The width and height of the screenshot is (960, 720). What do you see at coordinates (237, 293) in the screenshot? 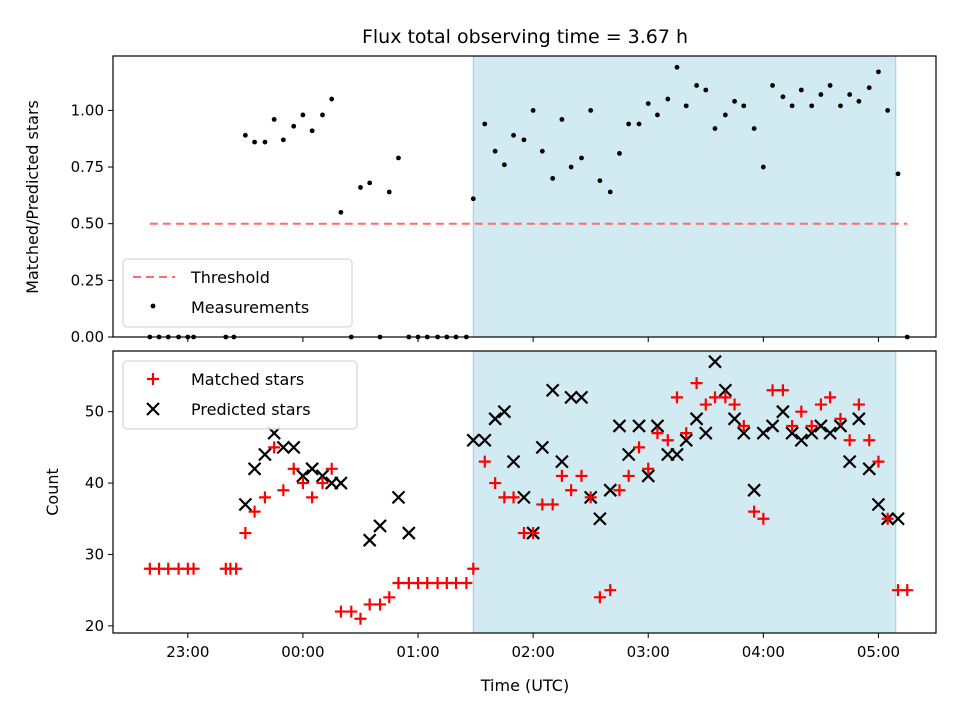
I see `top-legend: Threshold Measurements` at bounding box center [237, 293].